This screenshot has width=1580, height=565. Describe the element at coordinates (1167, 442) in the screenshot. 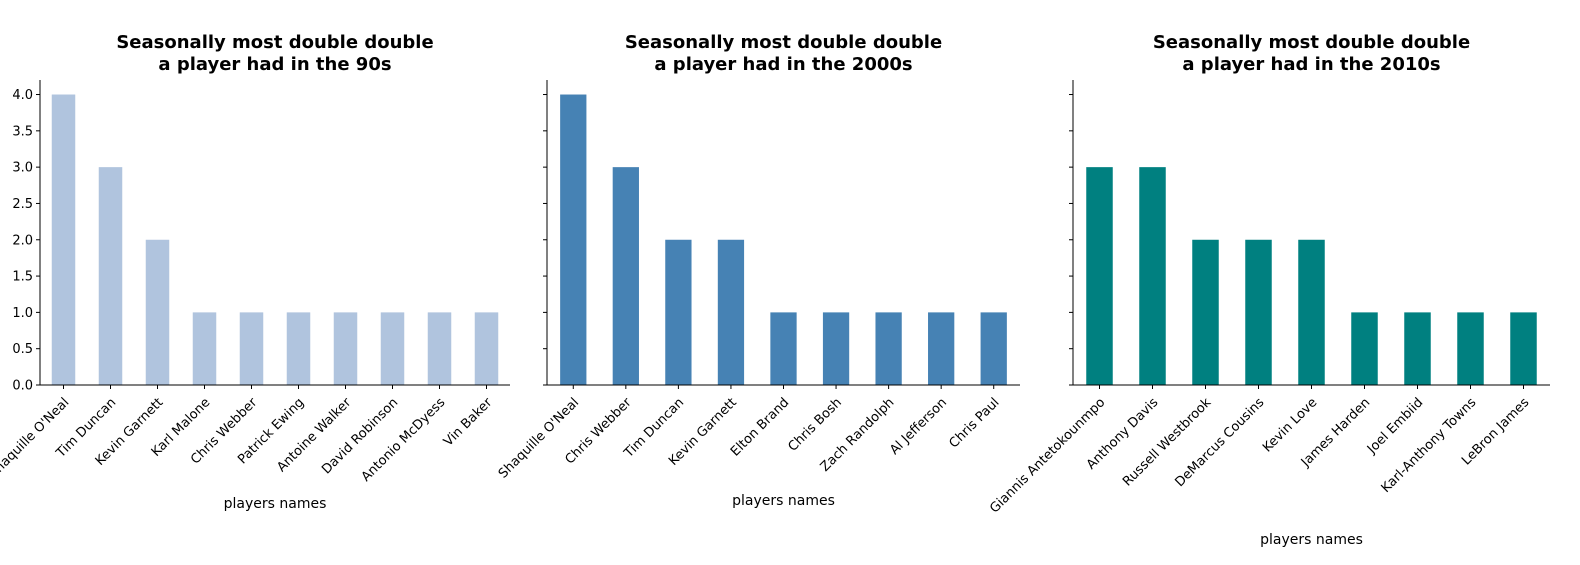

I see `x-tick-label: Russell Westbrook` at that location.